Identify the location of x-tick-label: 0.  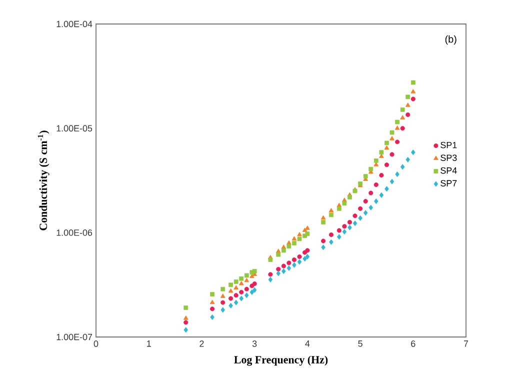
(96, 343).